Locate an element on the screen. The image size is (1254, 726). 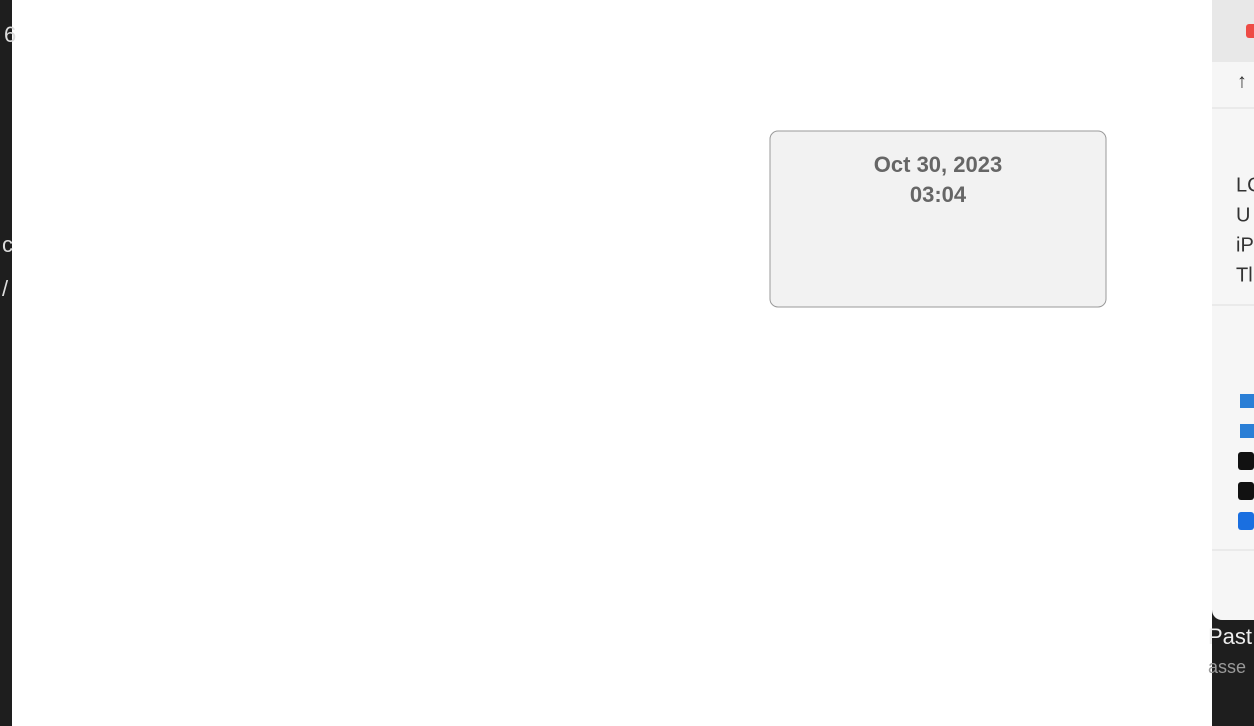
fragment: 6 is located at coordinates (10, 34).